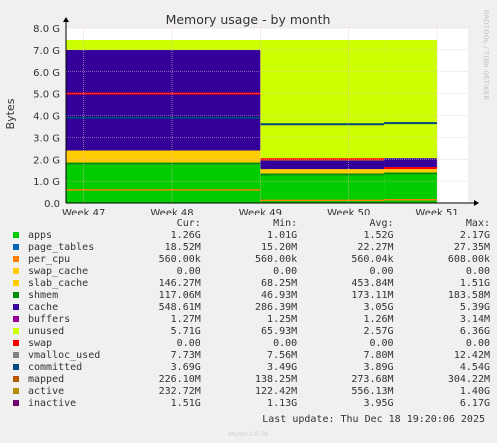 The width and height of the screenshot is (497, 443). I want to click on legend-label: active, so click(46, 391).